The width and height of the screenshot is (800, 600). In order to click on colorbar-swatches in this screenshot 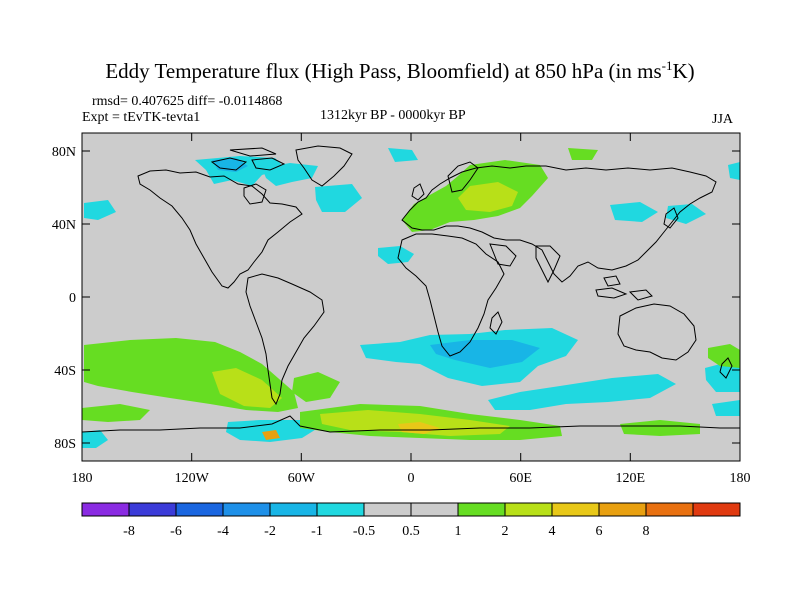, I will do `click(411, 509)`.